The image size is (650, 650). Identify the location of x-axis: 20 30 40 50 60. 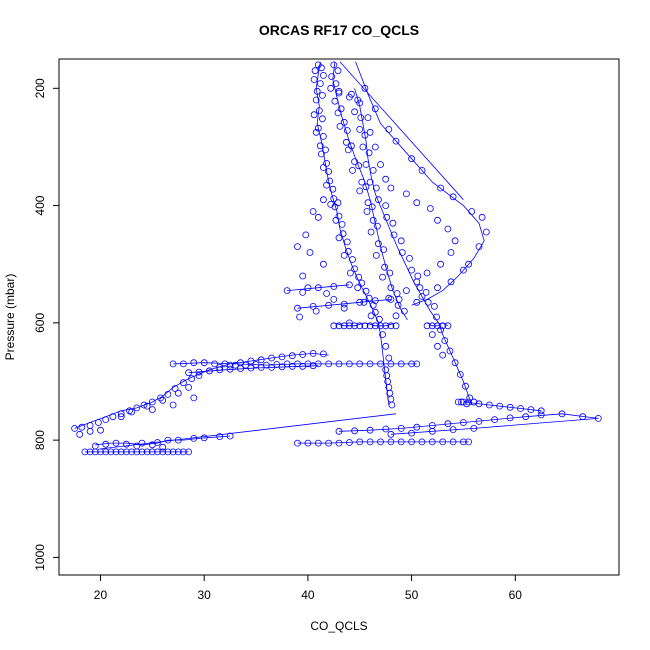
(308, 588).